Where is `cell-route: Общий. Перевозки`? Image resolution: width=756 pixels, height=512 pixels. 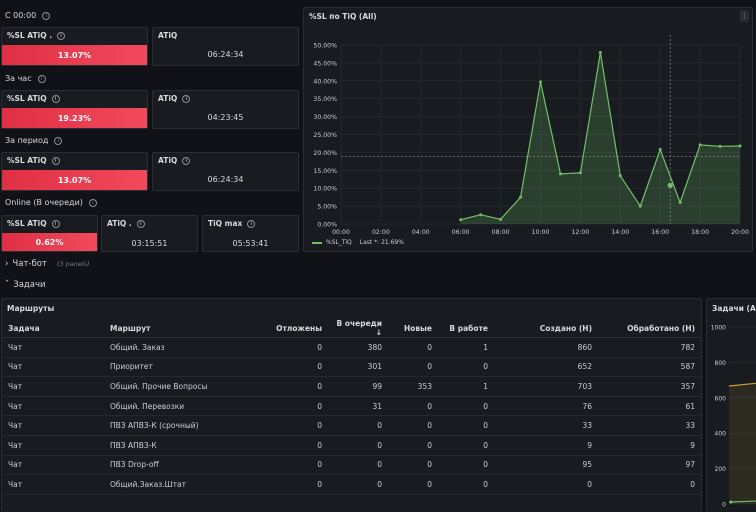 cell-route: Общий. Перевозки is located at coordinates (182, 406).